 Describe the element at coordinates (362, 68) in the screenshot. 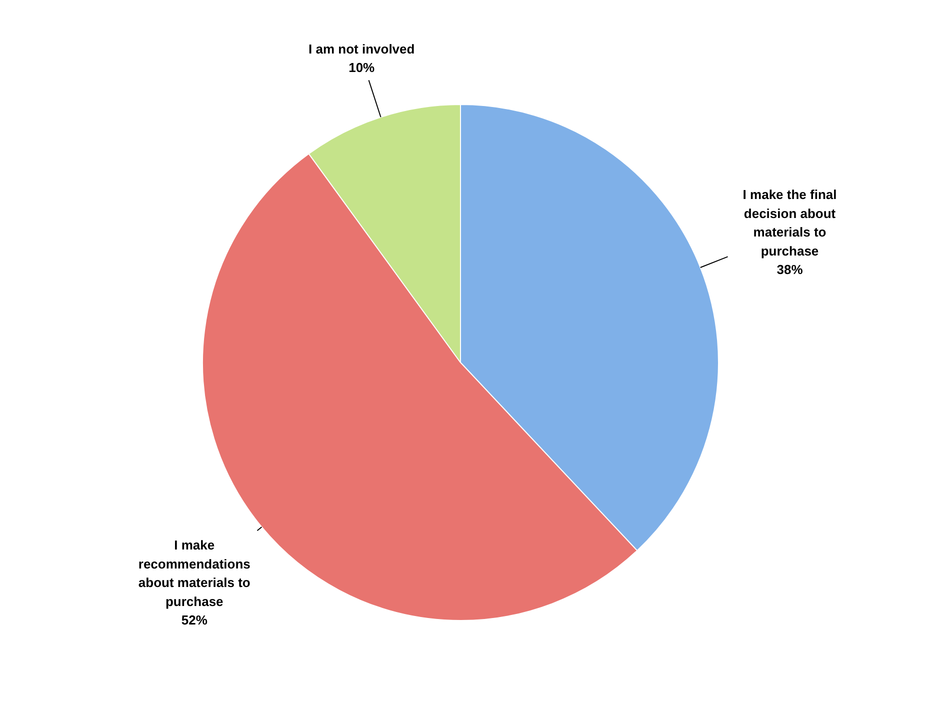

I see `data-label: 10%` at that location.